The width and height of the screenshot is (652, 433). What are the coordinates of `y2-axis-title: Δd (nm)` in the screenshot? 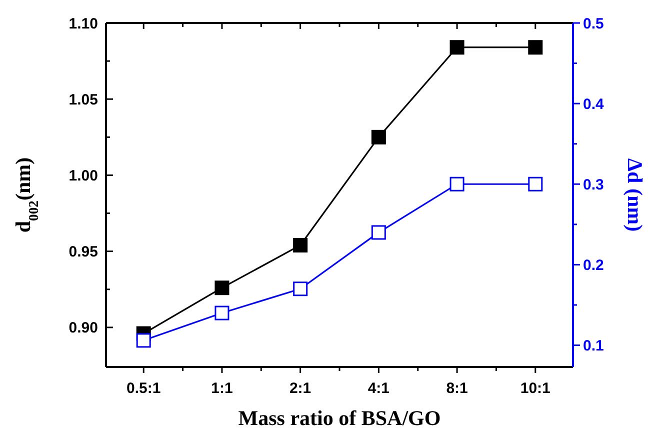 It's located at (635, 195).